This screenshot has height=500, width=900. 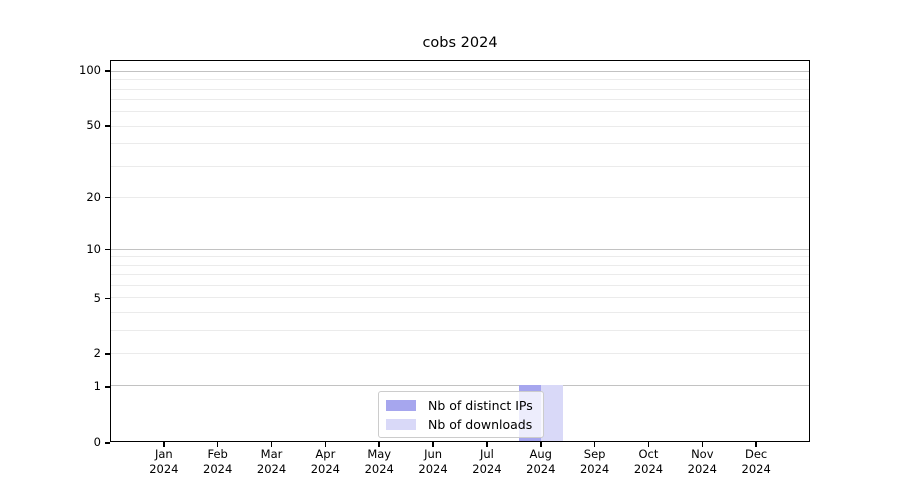 I want to click on x-tick-label-nov: Nov 2024, so click(x=702, y=461).